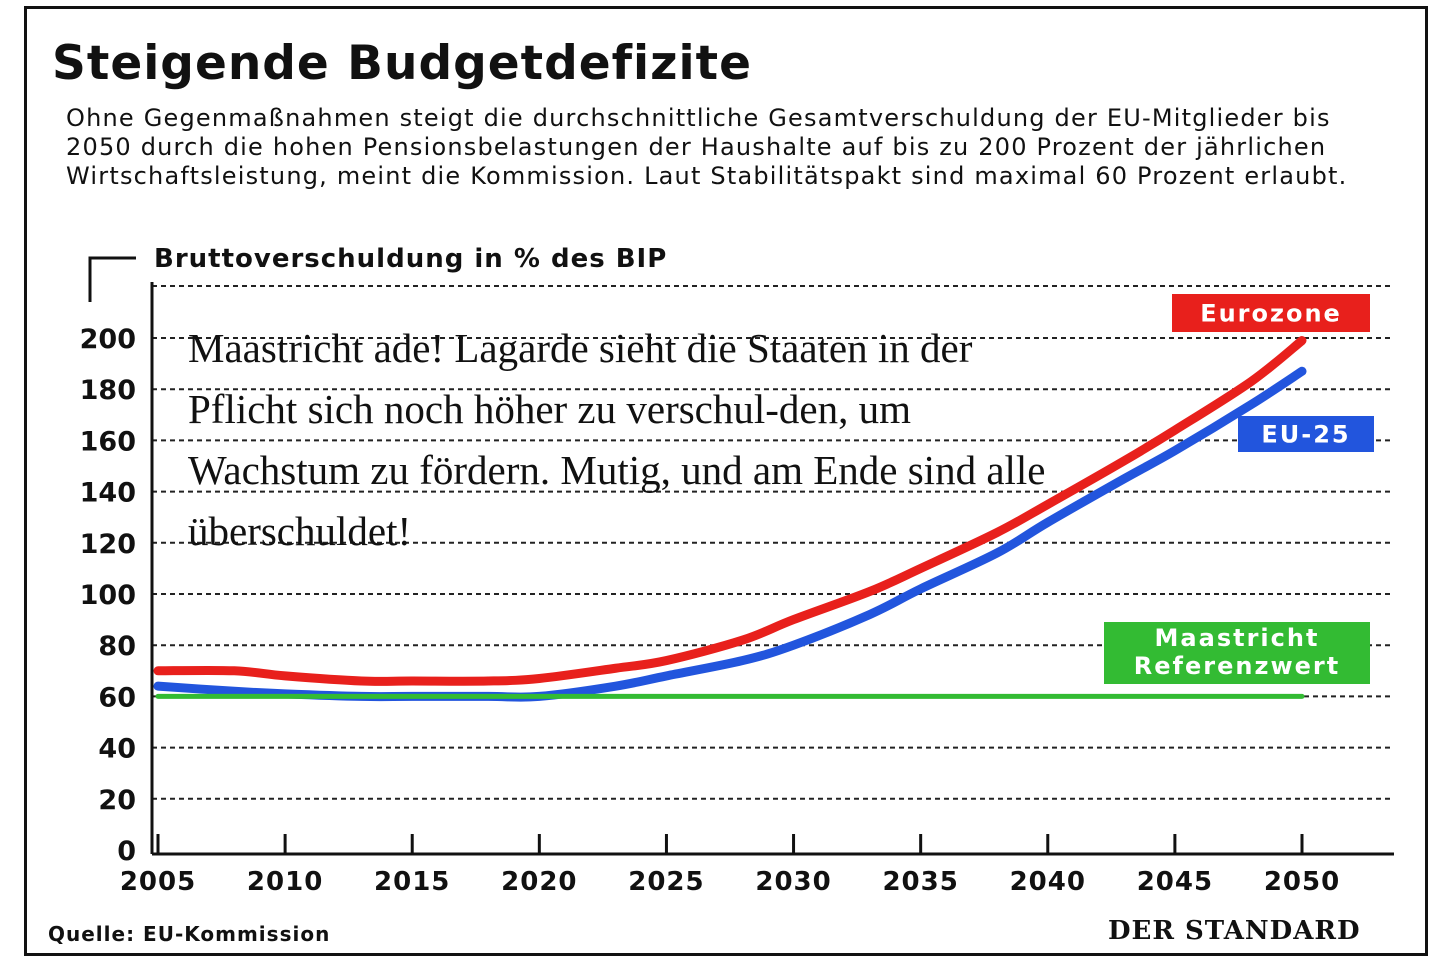  Describe the element at coordinates (285, 882) in the screenshot. I see `x-tick-label: 2010` at that location.